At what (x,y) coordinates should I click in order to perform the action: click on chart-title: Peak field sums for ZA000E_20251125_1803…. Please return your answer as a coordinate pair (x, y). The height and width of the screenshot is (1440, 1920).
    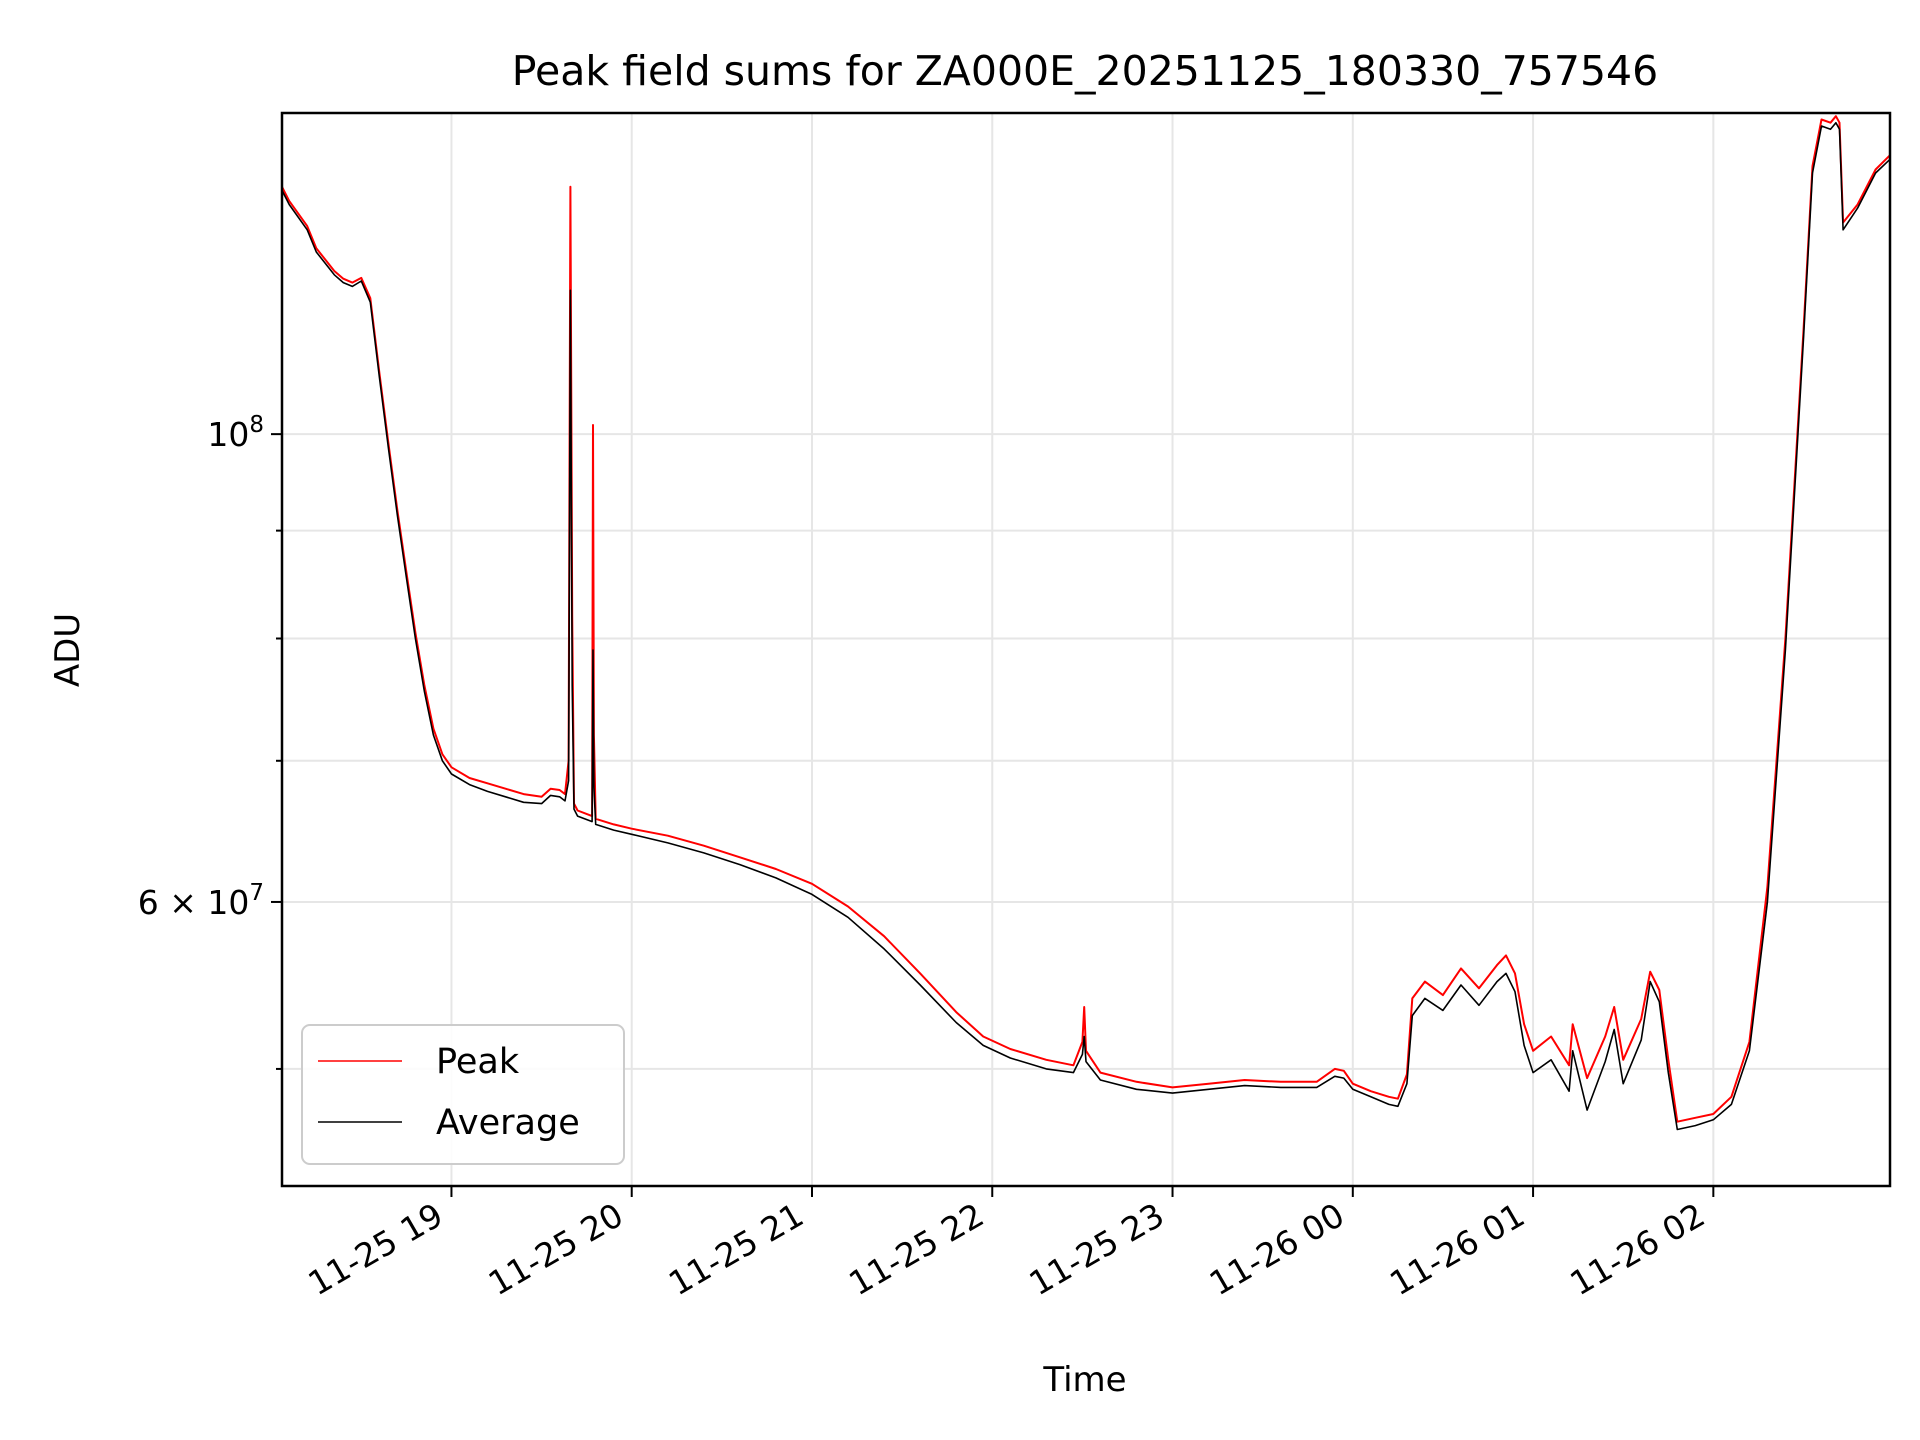
    Looking at the image, I should click on (1085, 71).